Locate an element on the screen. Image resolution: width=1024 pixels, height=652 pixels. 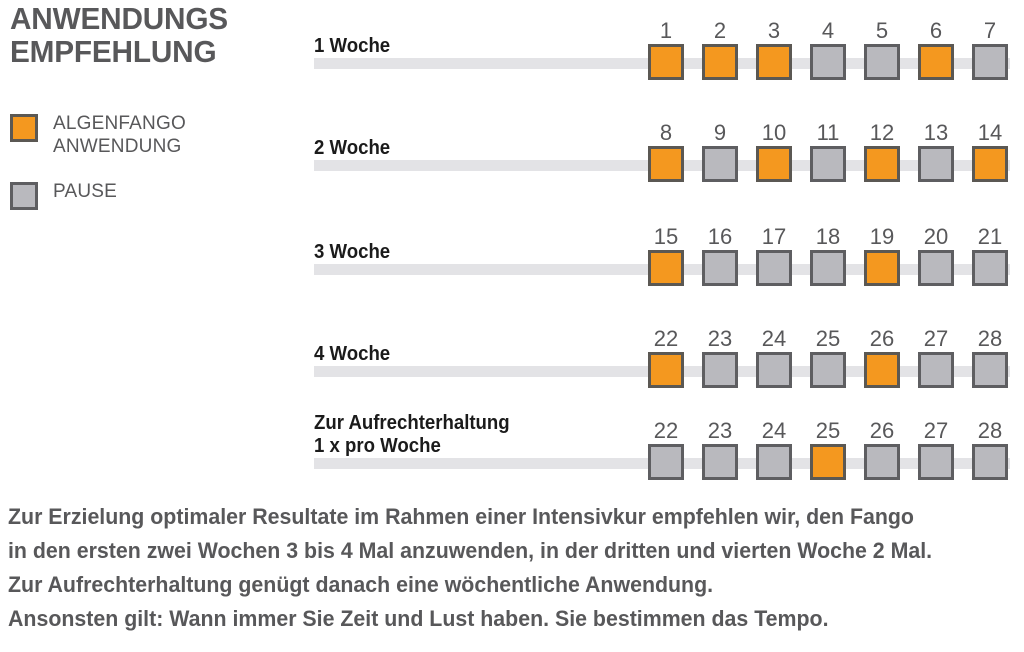
day-number: 2 is located at coordinates (720, 30).